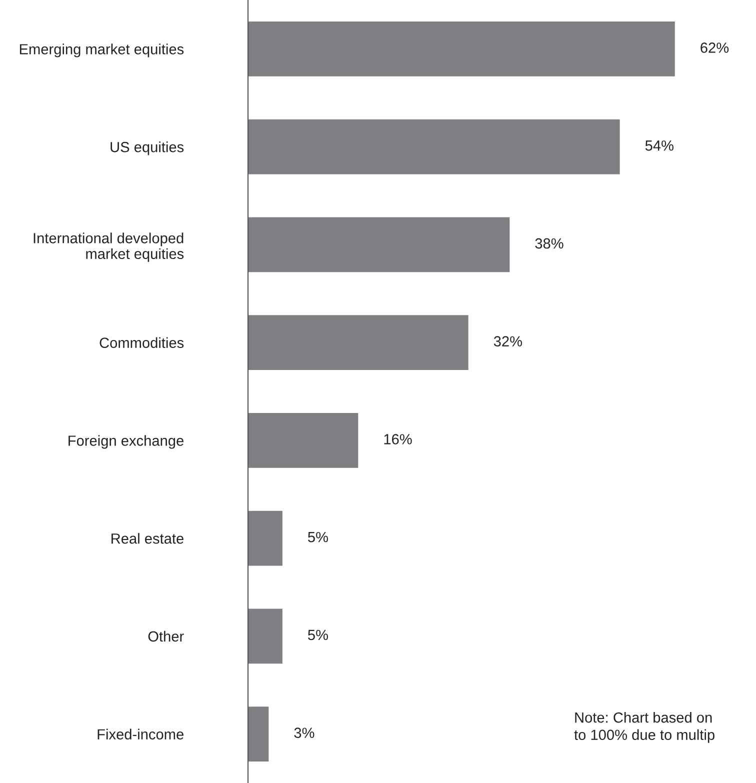 The image size is (756, 783). I want to click on y-tick-label: Real estate, so click(148, 538).